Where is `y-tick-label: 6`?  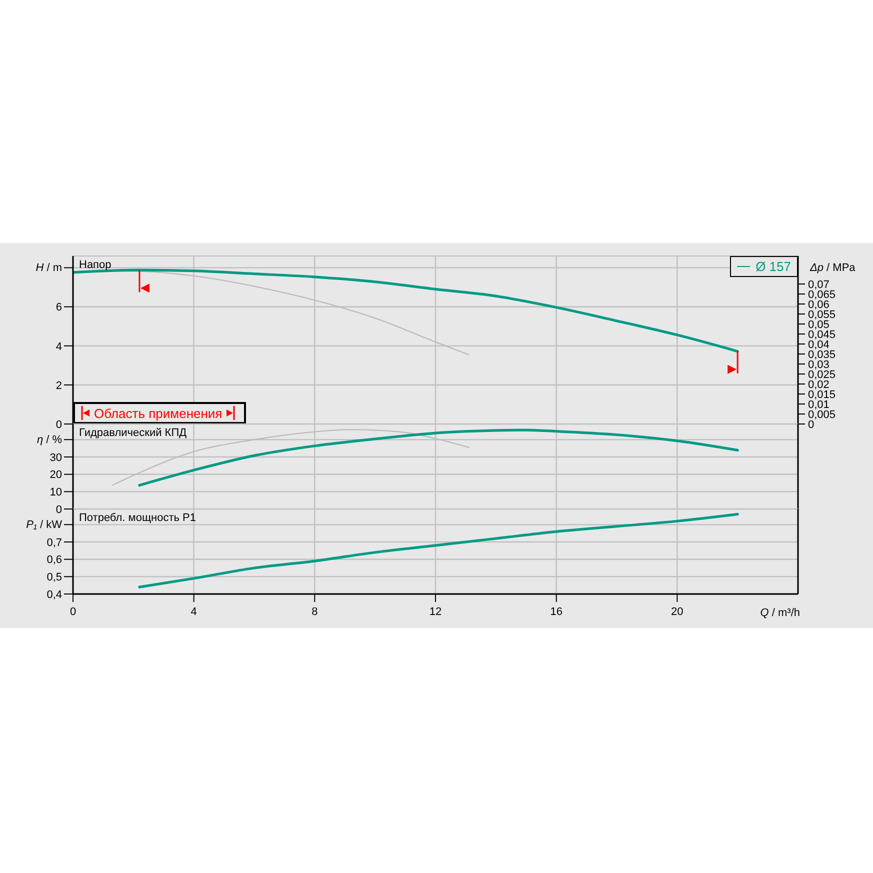 y-tick-label: 6 is located at coordinates (59, 308).